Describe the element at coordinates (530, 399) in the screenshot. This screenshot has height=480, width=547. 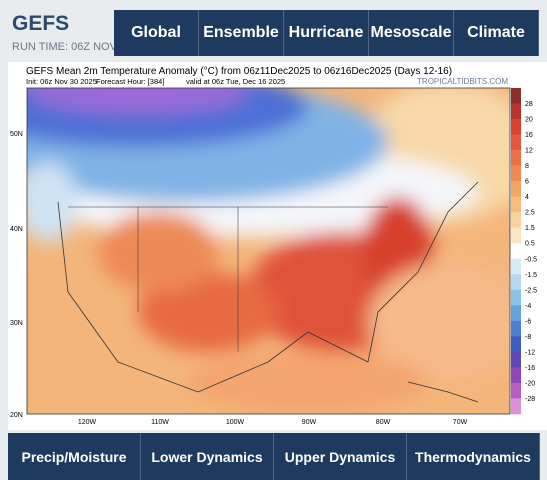
I see `colorbar-label: -28` at that location.